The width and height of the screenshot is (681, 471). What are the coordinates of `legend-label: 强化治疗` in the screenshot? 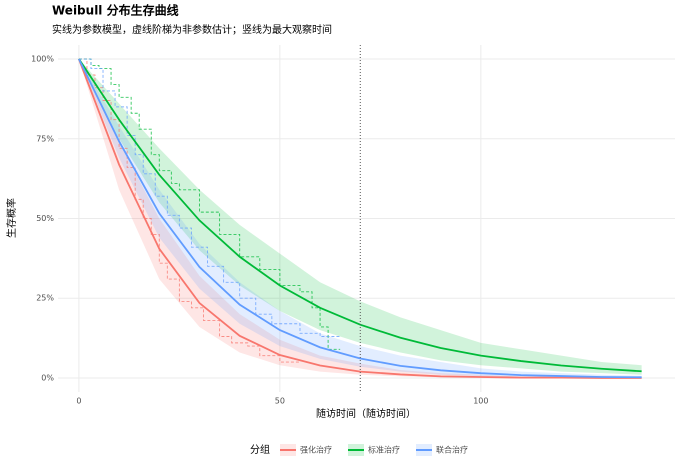 It's located at (316, 450).